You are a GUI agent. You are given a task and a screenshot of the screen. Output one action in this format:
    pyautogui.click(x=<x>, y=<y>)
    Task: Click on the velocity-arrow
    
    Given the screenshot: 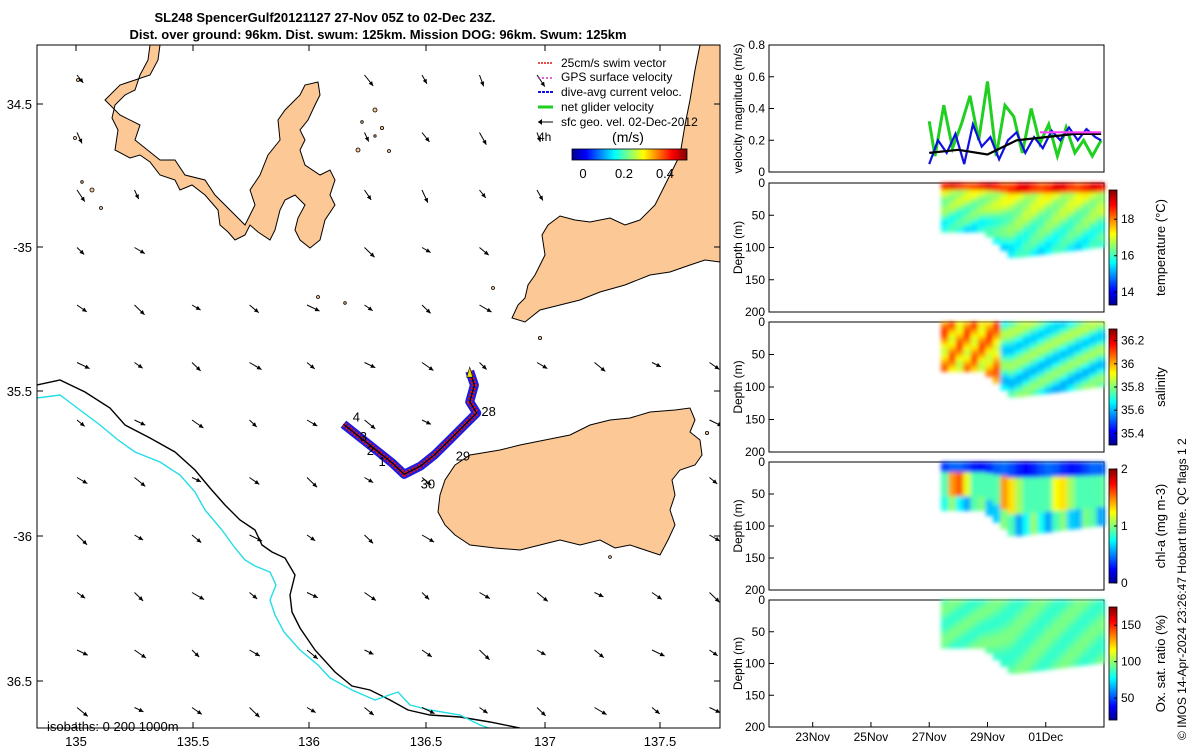 What is the action you would take?
    pyautogui.click(x=714, y=422)
    